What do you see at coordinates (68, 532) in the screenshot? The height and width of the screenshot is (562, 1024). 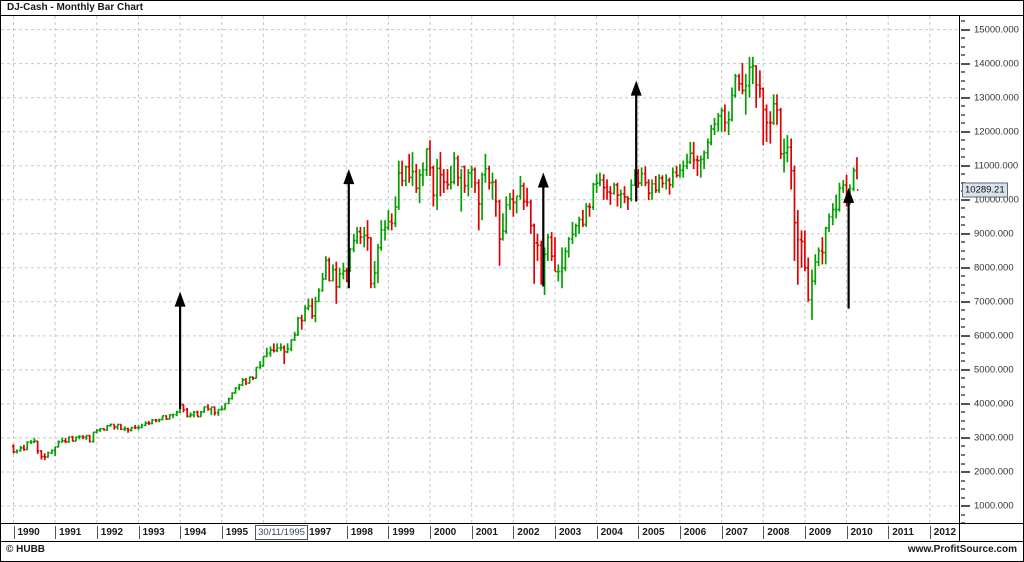 I see `date-axis-label: 1991` at bounding box center [68, 532].